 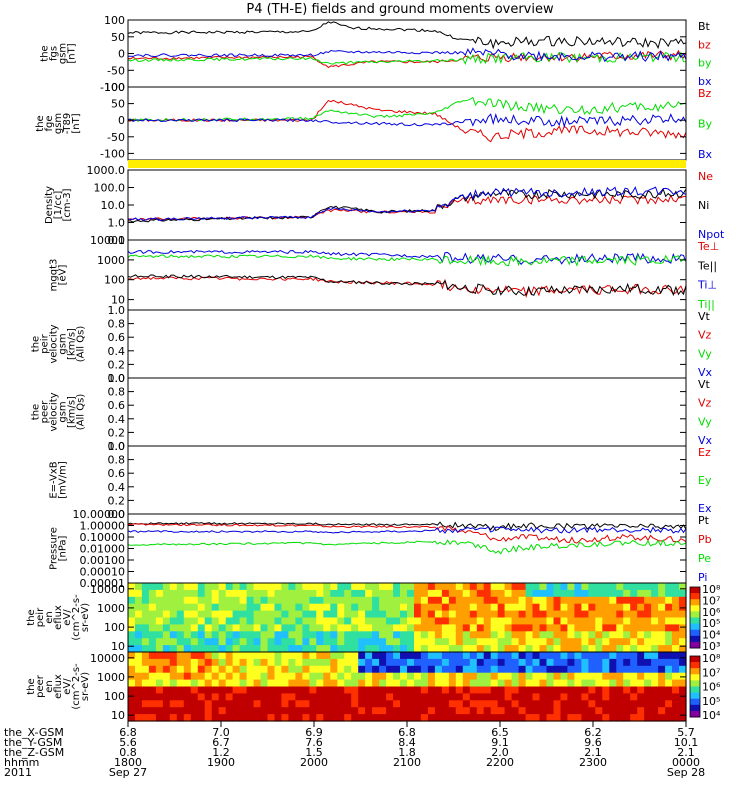 I want to click on legend-label: Te||, so click(x=707, y=265).